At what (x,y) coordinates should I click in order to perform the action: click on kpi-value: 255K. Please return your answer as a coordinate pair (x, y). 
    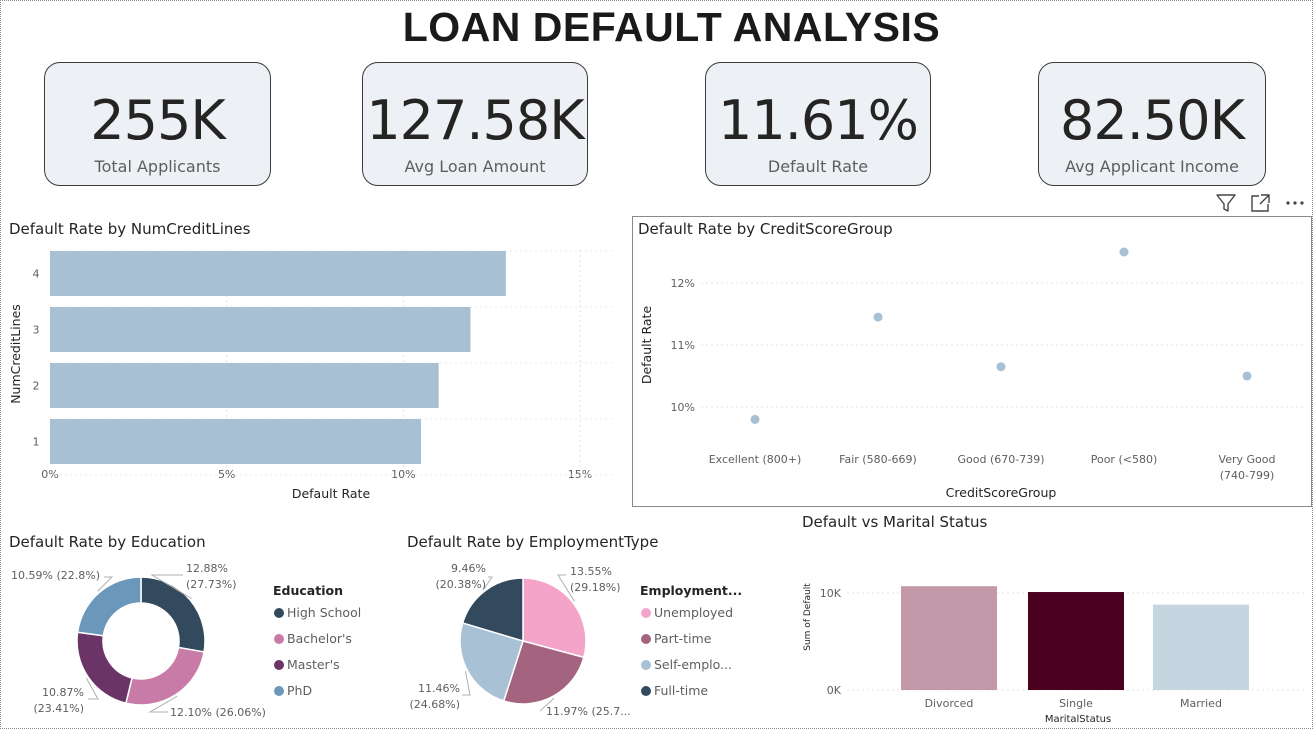
    Looking at the image, I should click on (157, 120).